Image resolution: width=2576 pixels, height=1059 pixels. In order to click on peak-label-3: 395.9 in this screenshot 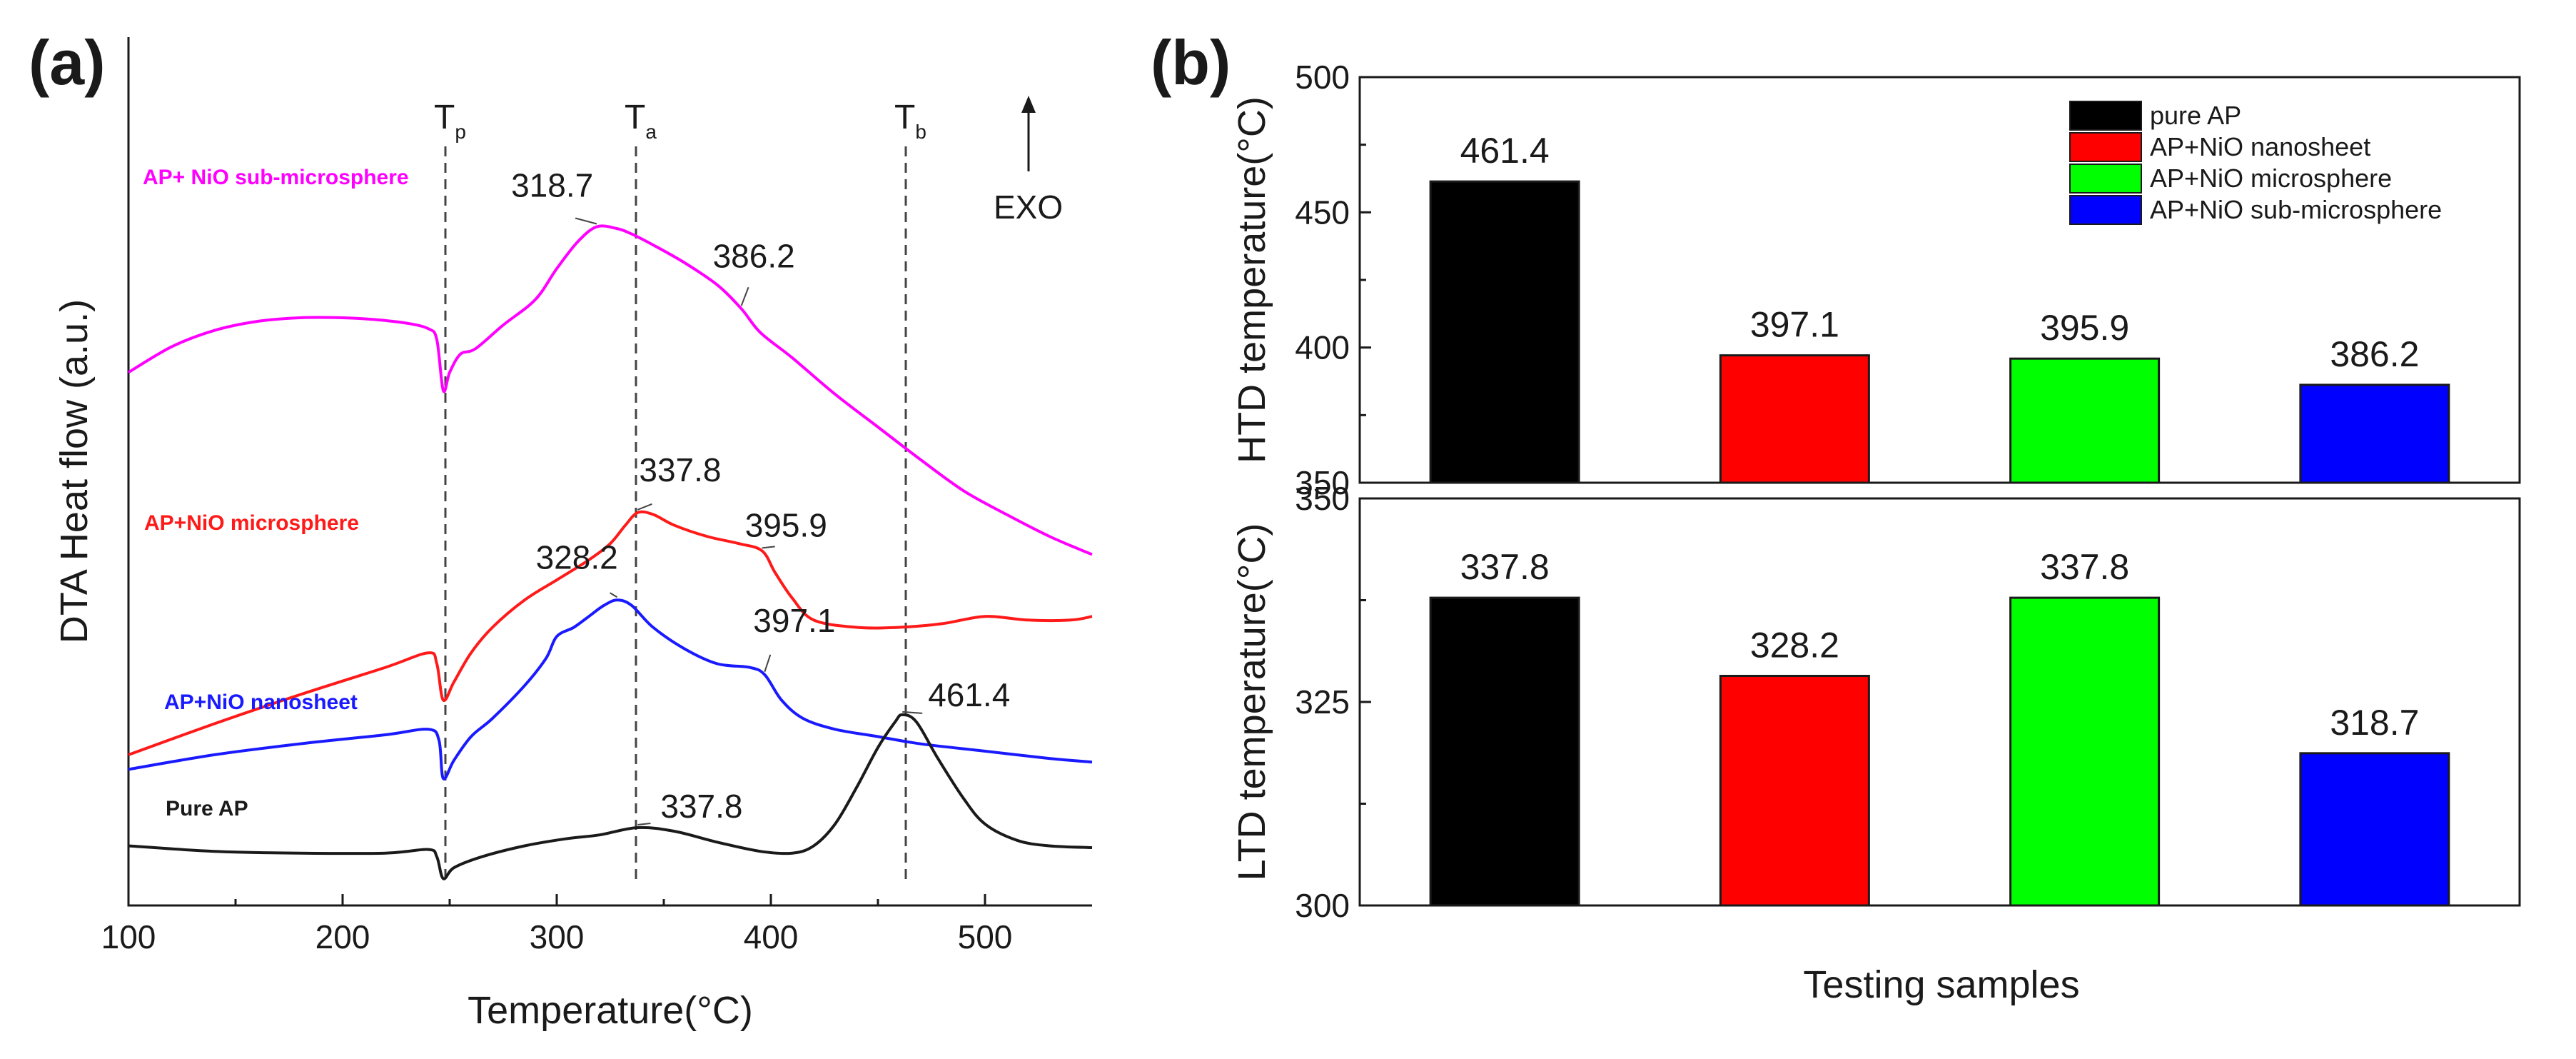, I will do `click(786, 524)`.